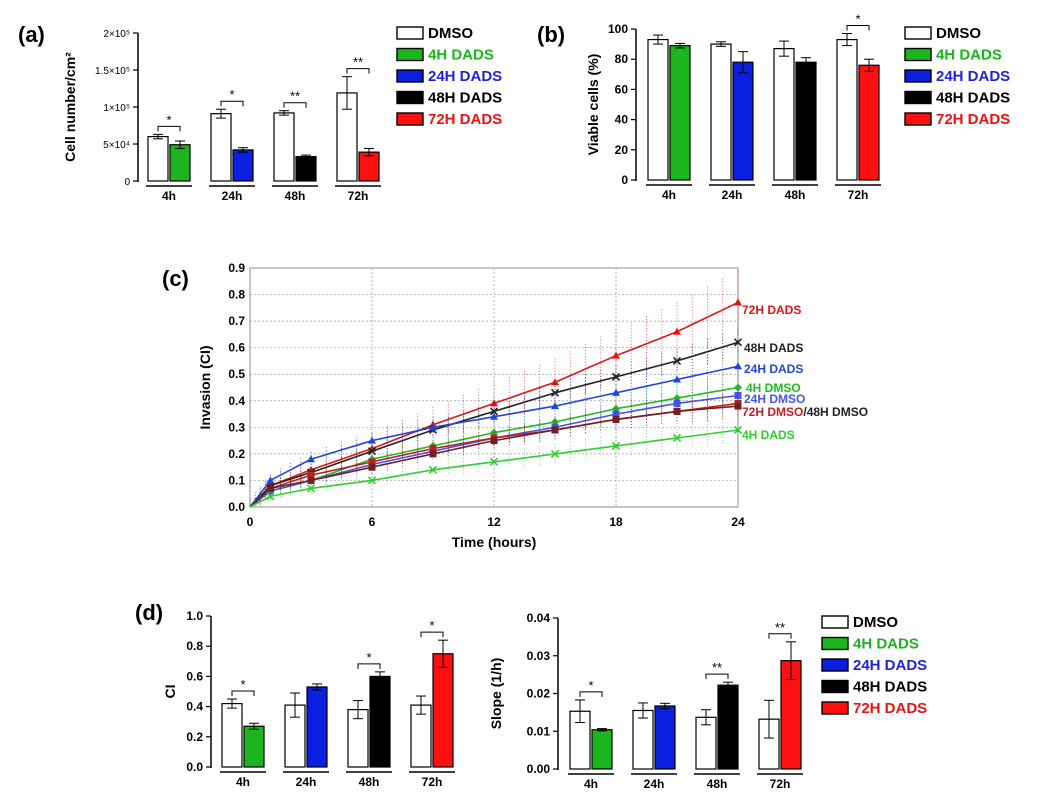 Image resolution: width=1044 pixels, height=802 pixels. Describe the element at coordinates (116, 108) in the screenshot. I see `y-tick-label: 1×10⁵` at that location.